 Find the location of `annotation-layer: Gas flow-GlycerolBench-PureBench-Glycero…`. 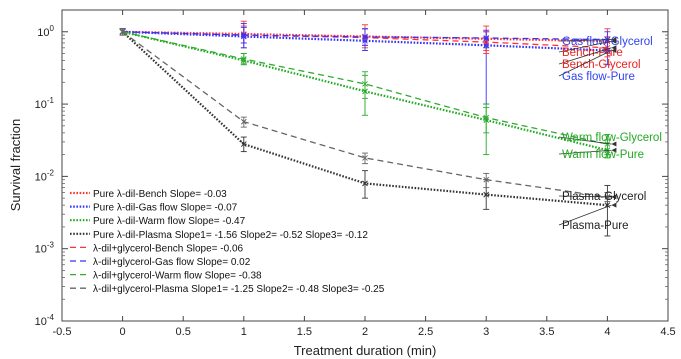

annotation-layer: Gas flow-GlycerolBench-PureBench-Glycero… is located at coordinates (610, 134).